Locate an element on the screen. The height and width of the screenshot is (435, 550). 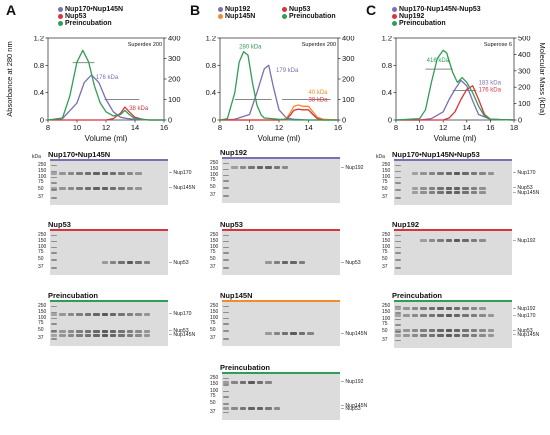
kda-annotation: 179 kDa is located at coordinates (287, 71).